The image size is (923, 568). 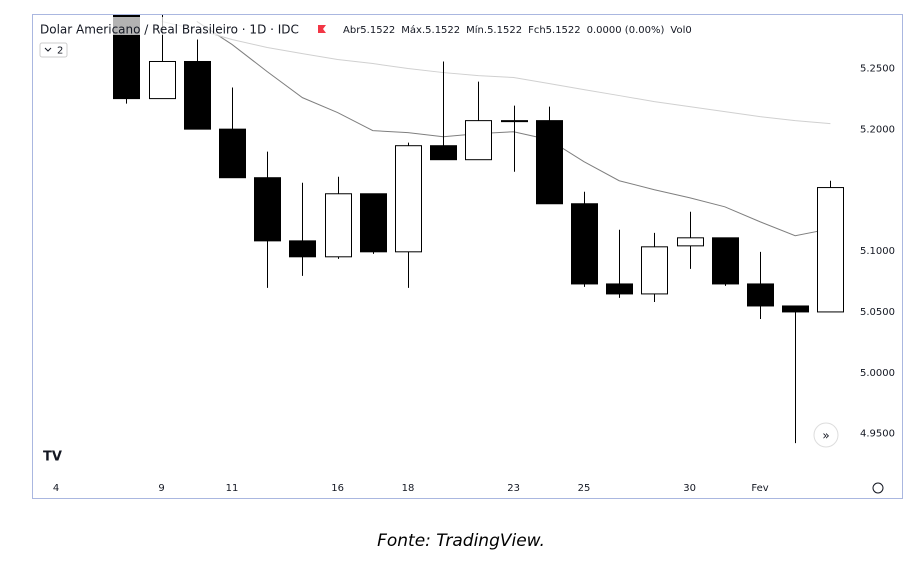 I want to click on moving-average-line, so click(x=496, y=72).